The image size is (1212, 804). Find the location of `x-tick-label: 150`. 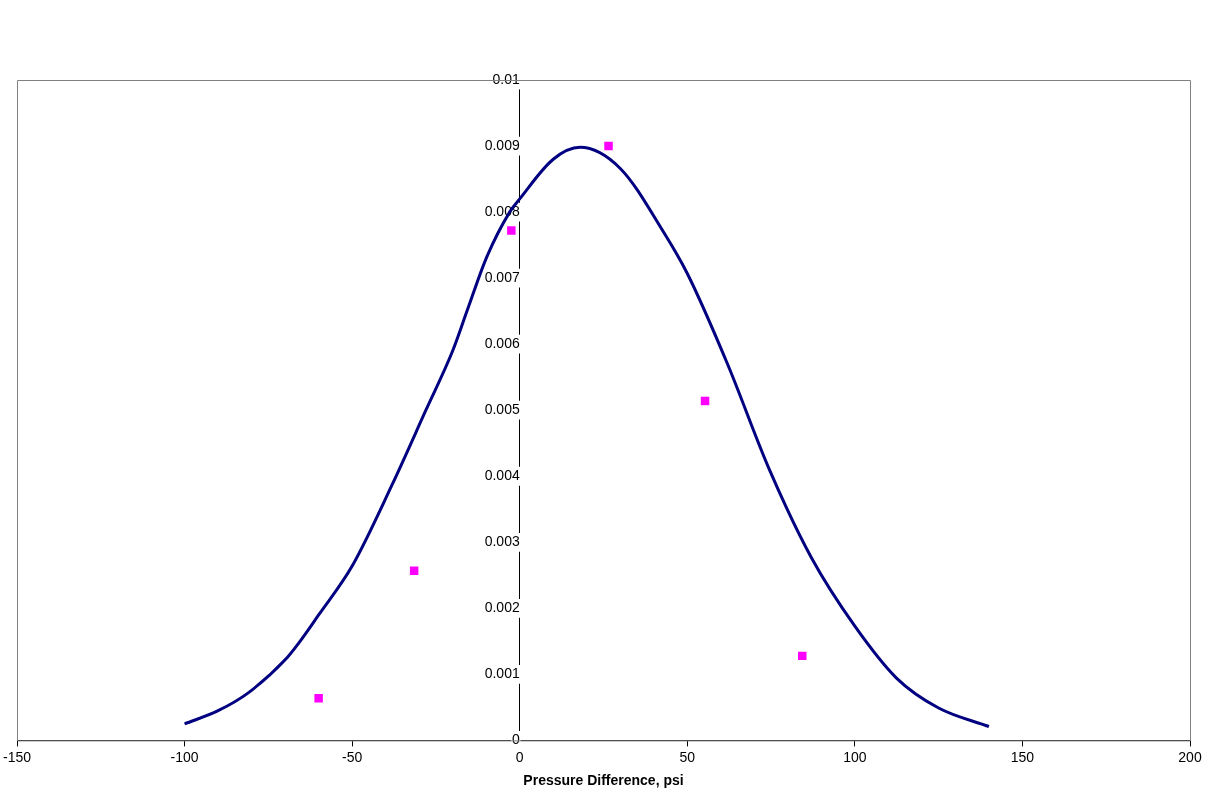

x-tick-label: 150 is located at coordinates (1022, 756).